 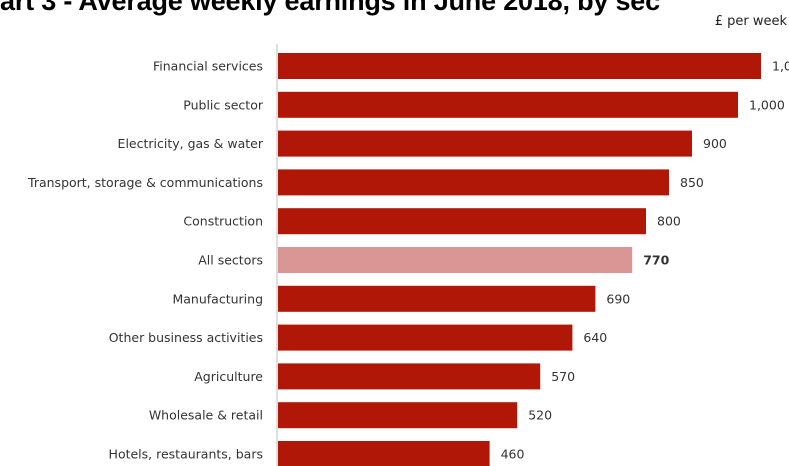 What do you see at coordinates (228, 376) in the screenshot?
I see `category-label: Agriculture` at bounding box center [228, 376].